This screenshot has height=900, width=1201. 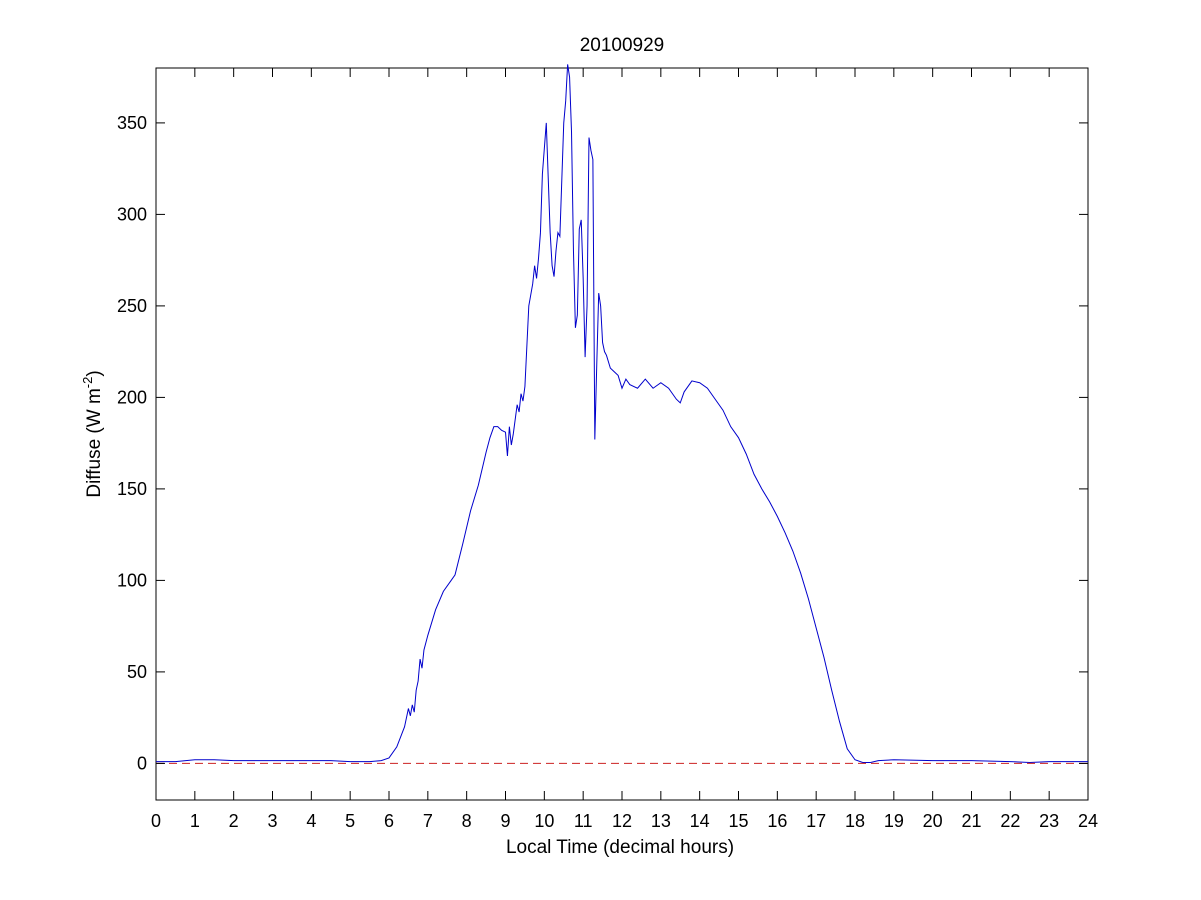 I want to click on y-axis-title-close: ), so click(x=94, y=373).